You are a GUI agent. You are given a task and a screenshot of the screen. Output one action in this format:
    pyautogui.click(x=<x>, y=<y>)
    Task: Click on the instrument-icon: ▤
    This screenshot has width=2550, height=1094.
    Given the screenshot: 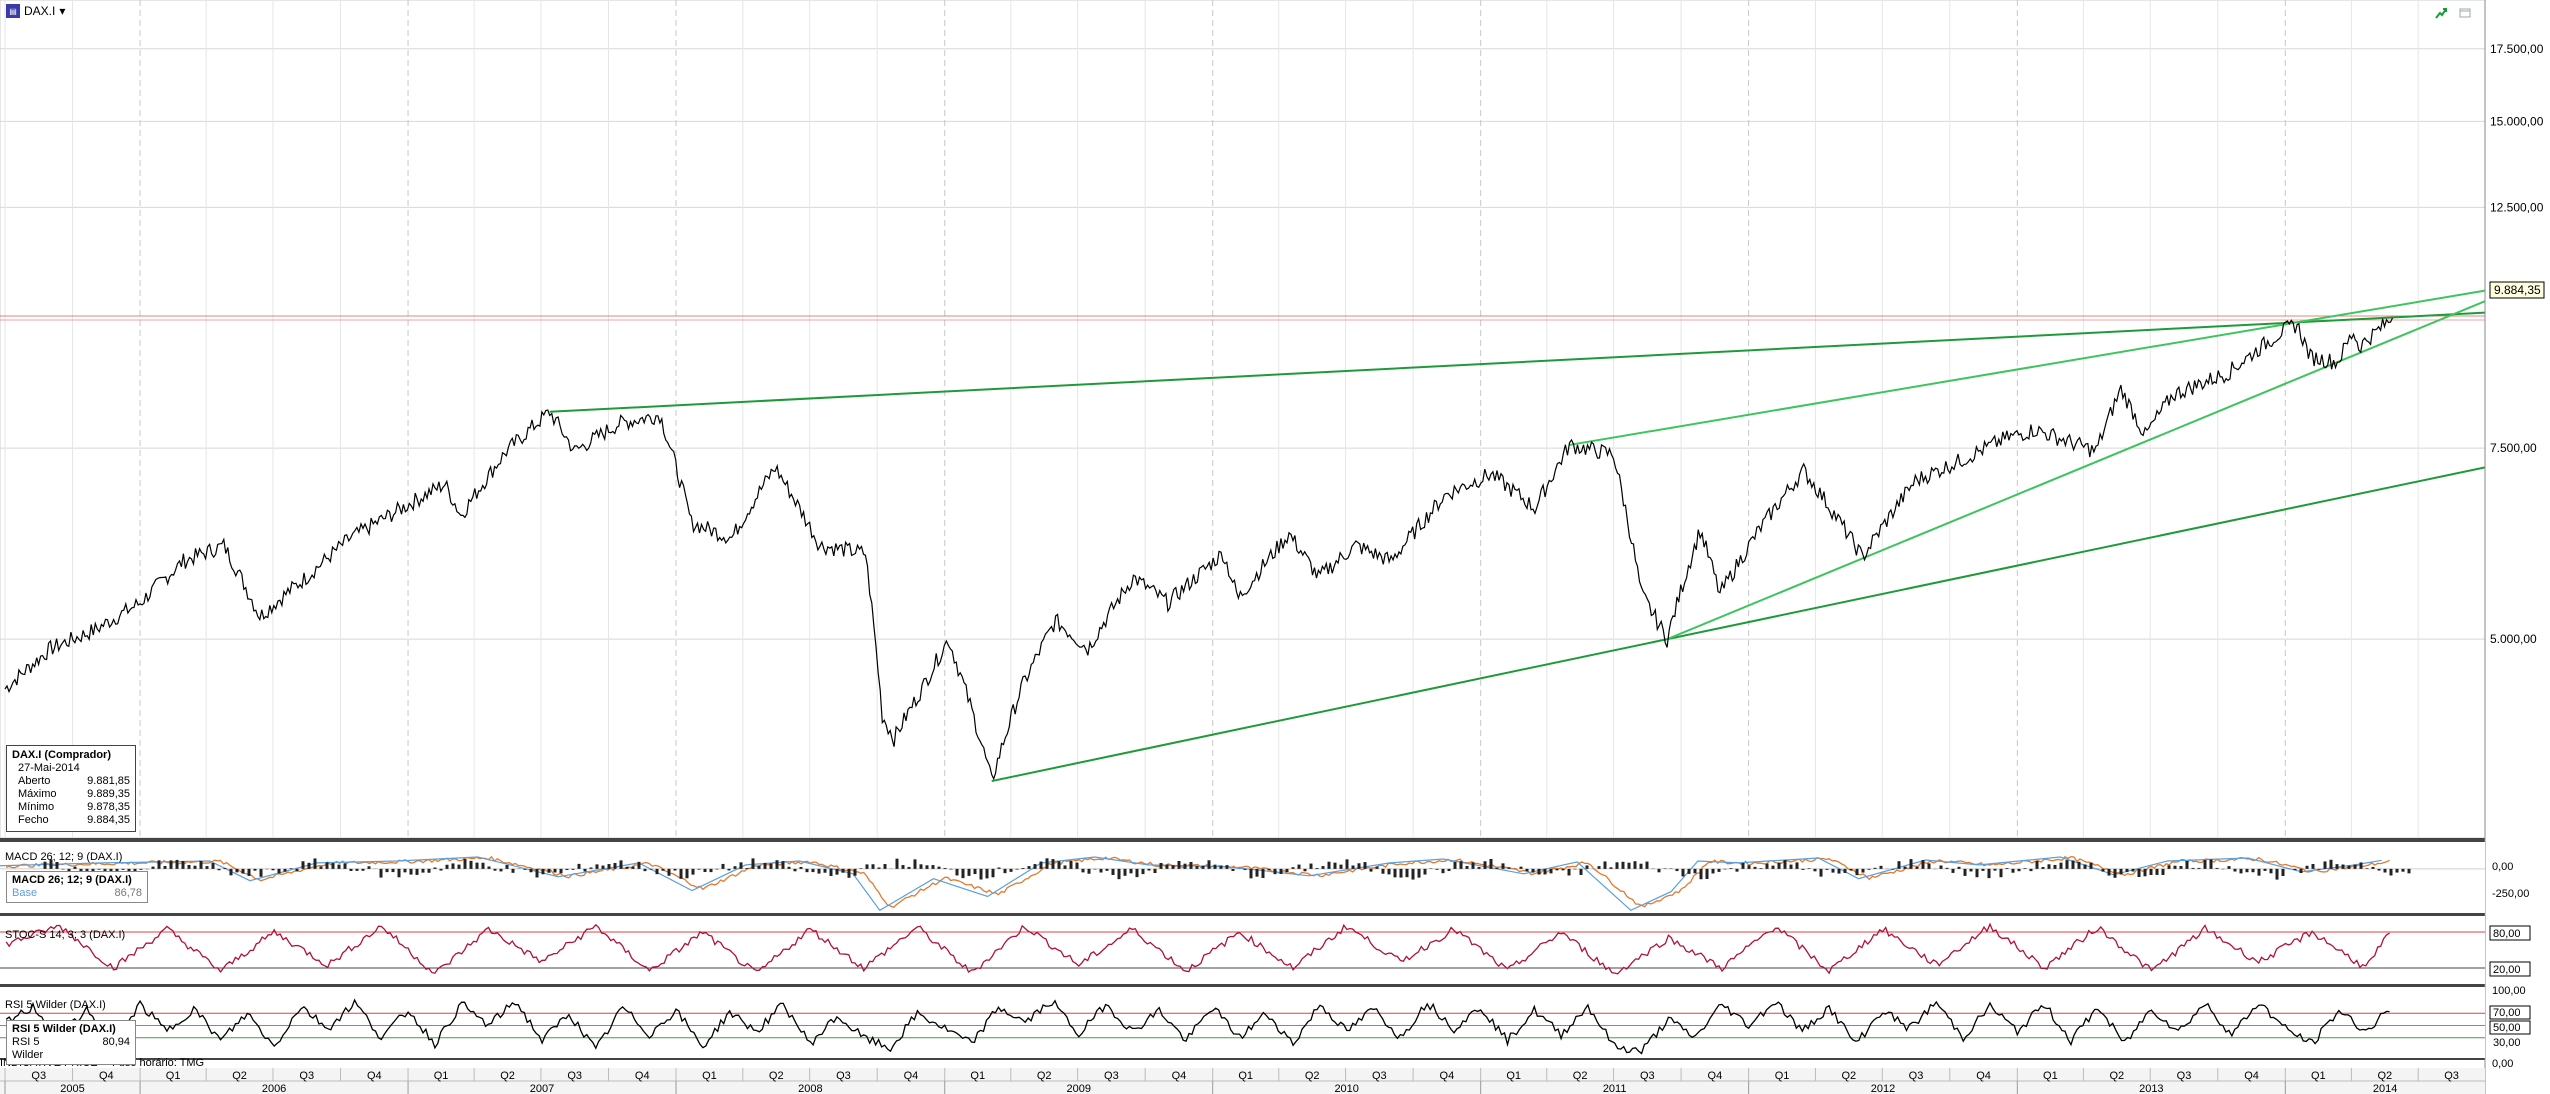 What is the action you would take?
    pyautogui.click(x=13, y=11)
    